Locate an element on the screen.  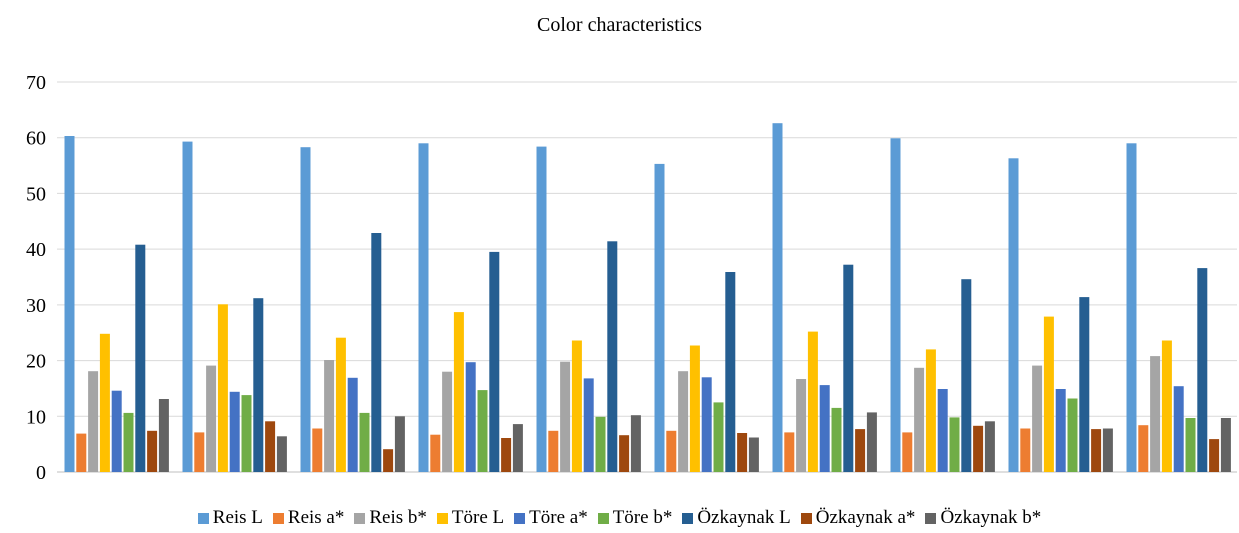
legend-label: Özkaynak b* is located at coordinates (991, 517).